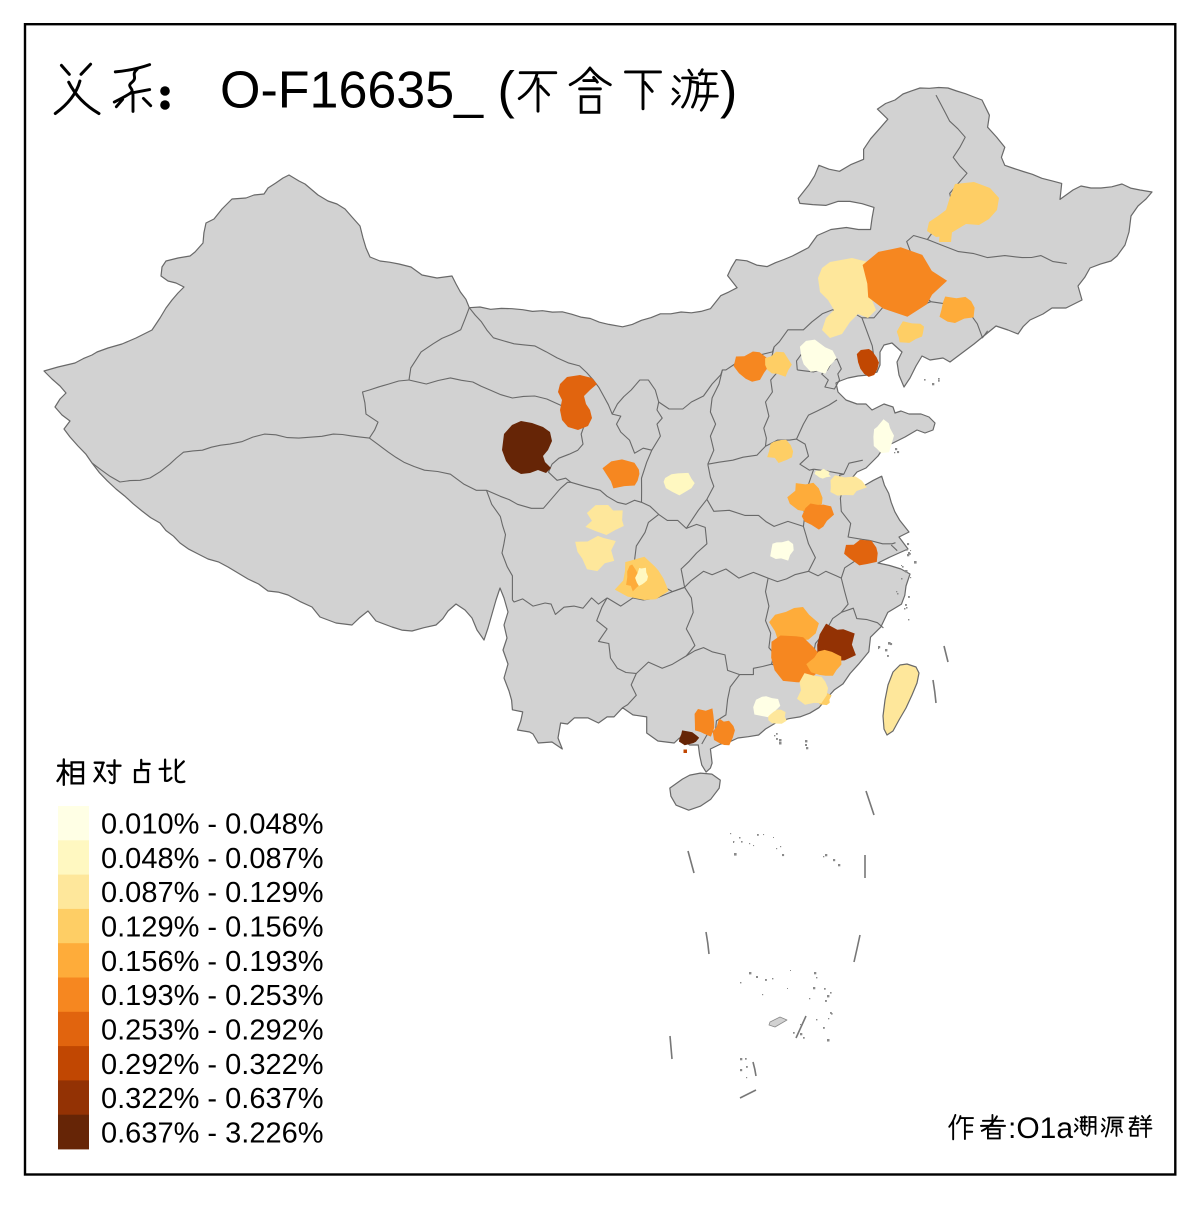 This screenshot has height=1205, width=1200. I want to click on svg-text: 0.193% - 0.253%, so click(212, 996).